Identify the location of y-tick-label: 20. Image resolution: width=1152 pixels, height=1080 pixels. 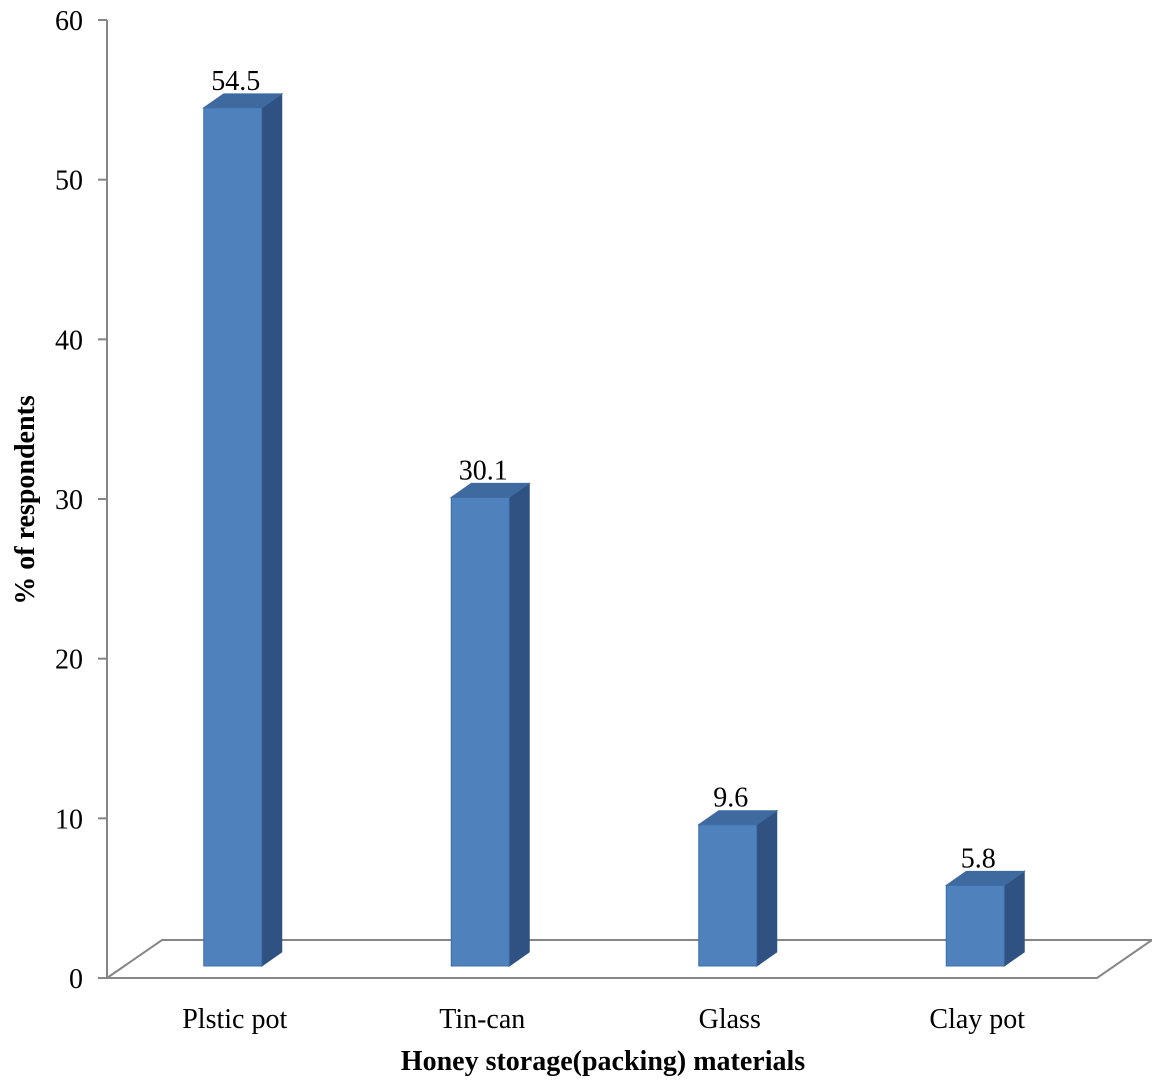
(69, 660).